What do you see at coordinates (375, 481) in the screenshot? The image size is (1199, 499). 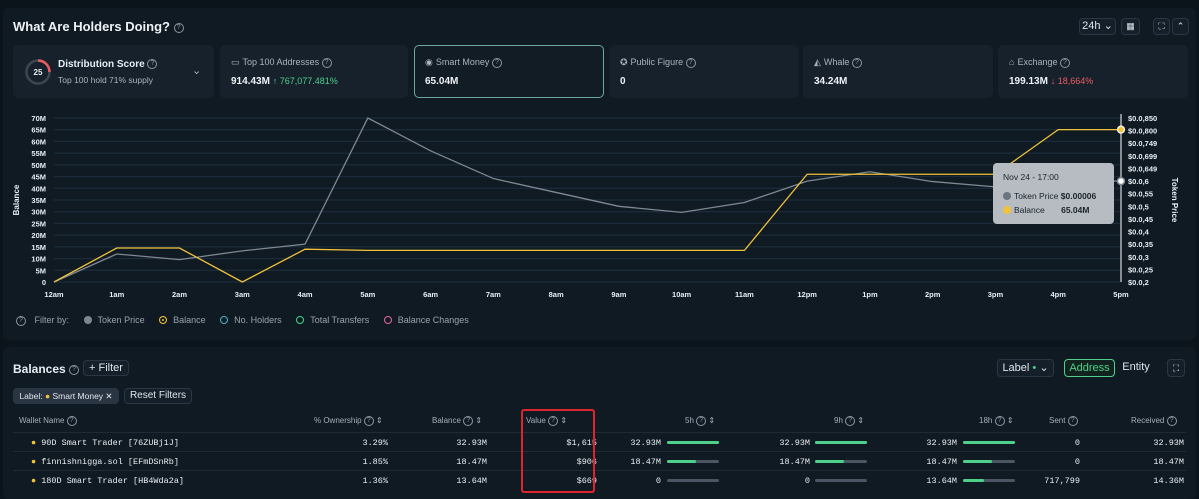 I see `ownership-value: 1.36%` at bounding box center [375, 481].